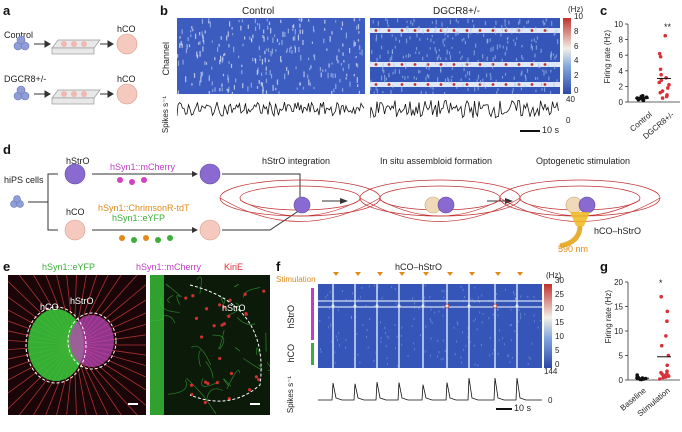  What do you see at coordinates (258, 11) in the screenshot?
I see `b-control-title: Control` at bounding box center [258, 11].